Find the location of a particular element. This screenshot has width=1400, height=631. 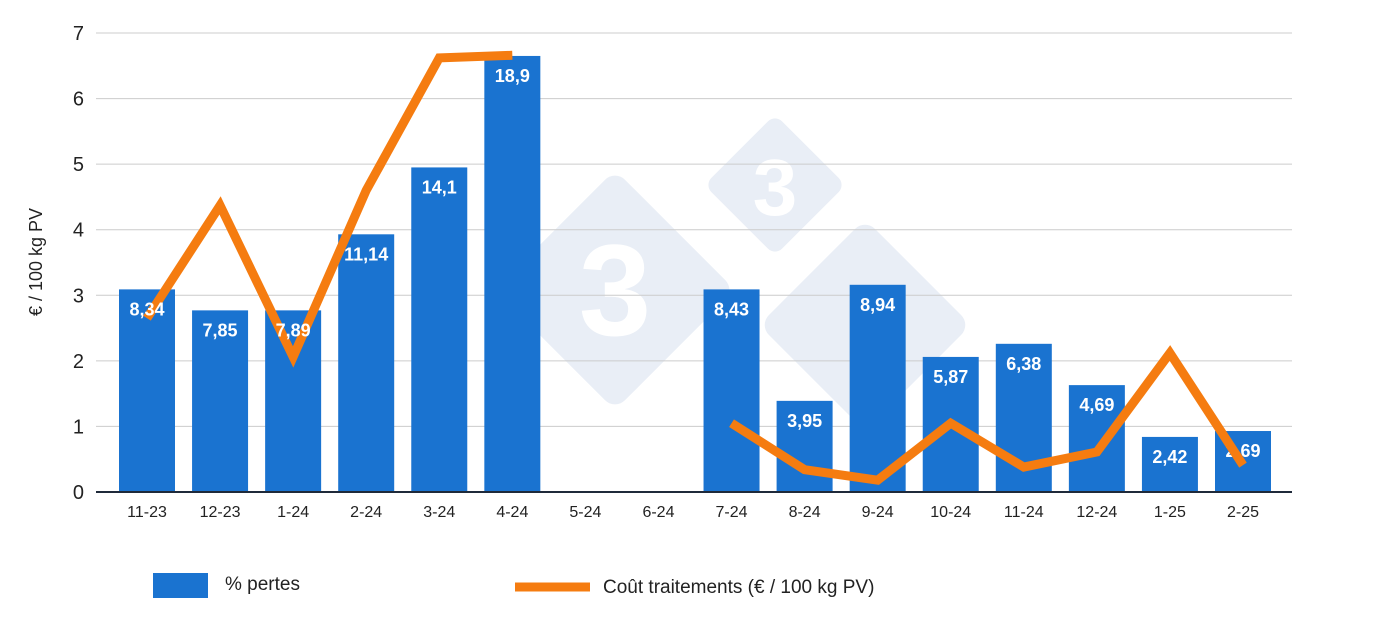

data-label: 11,14 is located at coordinates (366, 254).